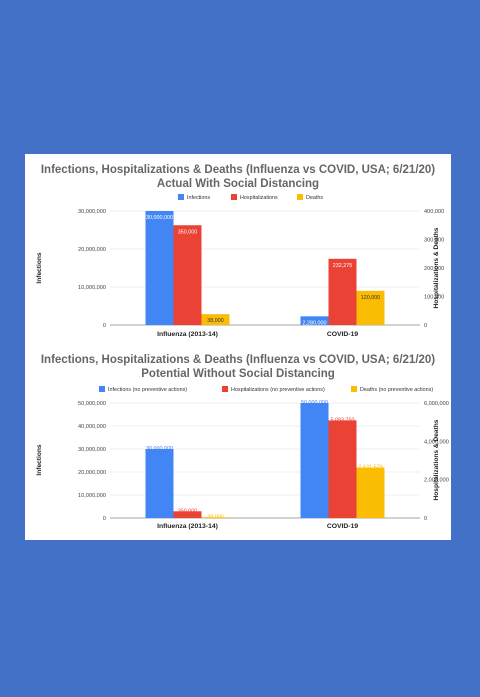 The height and width of the screenshot is (697, 480). Describe the element at coordinates (92, 404) in the screenshot. I see `y-tick-label: 50,000,000` at that location.